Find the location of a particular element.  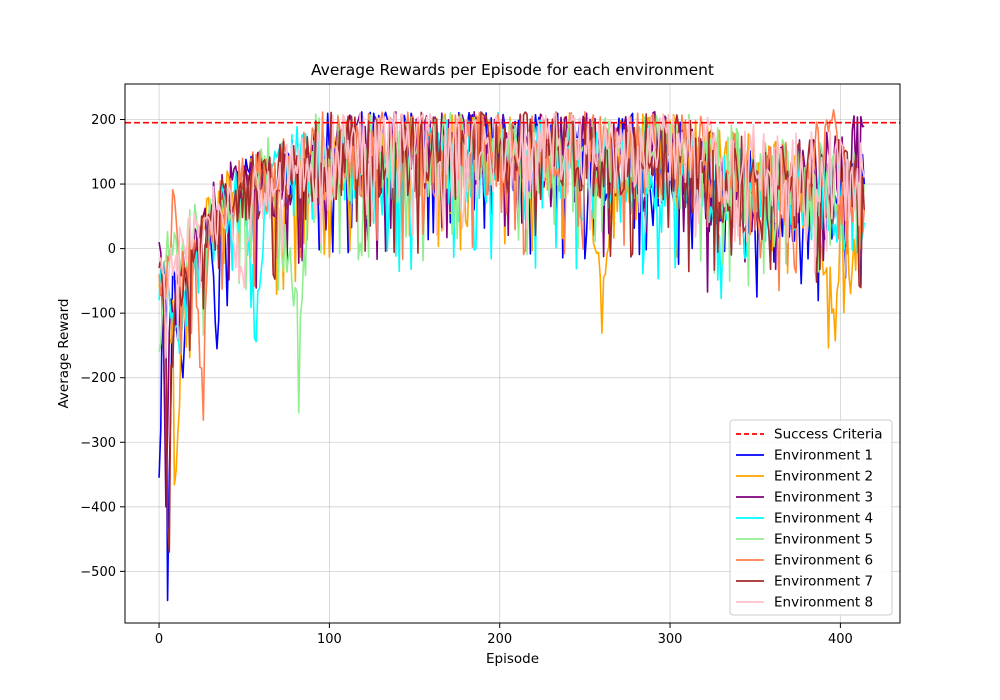

x-tick-label: 400 is located at coordinates (840, 639).